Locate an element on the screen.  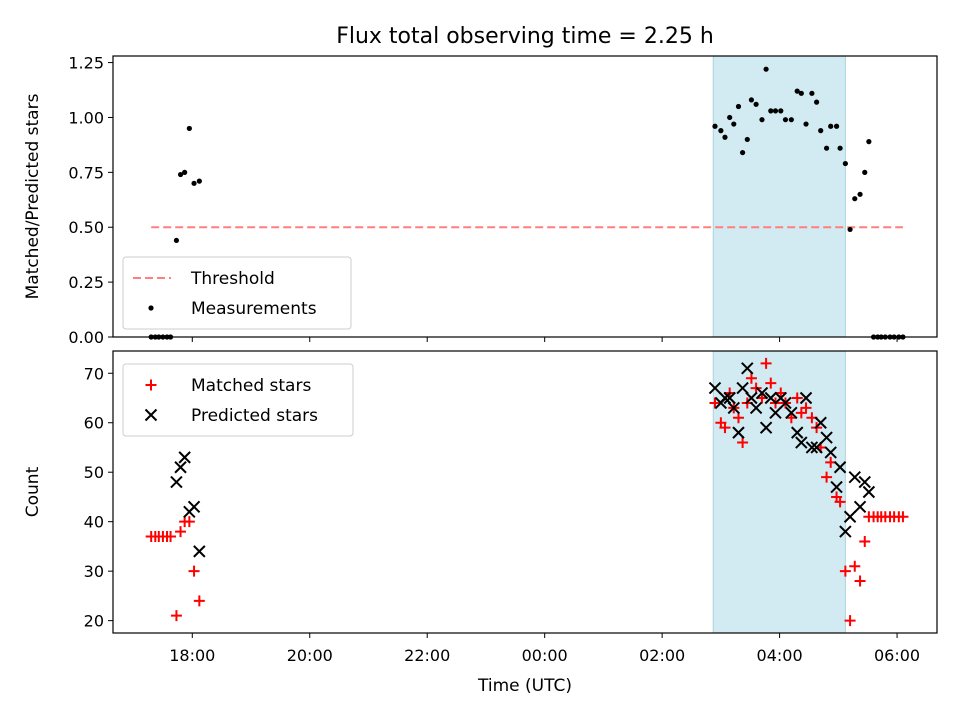
legend: Matched stars Predicted stars is located at coordinates (238, 400).